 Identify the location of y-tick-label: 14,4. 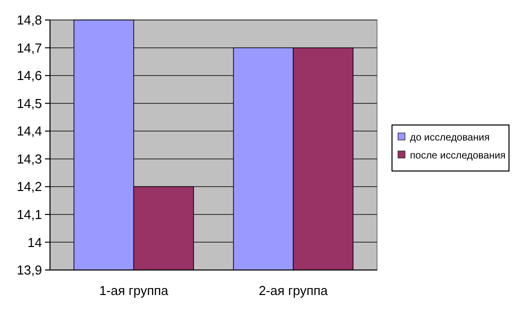
(29, 131).